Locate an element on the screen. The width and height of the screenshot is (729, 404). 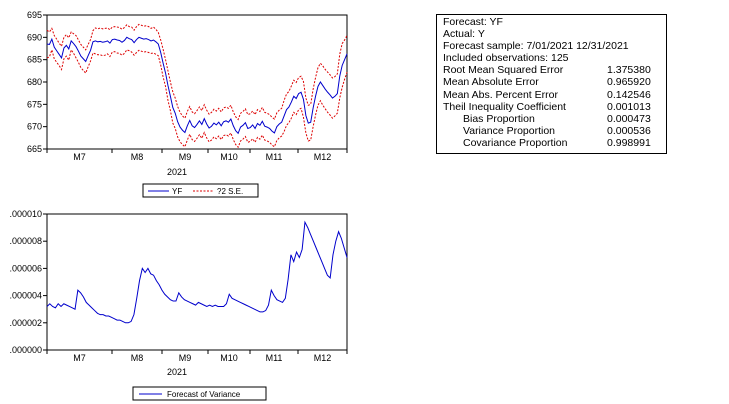
y-tick-label: 675 is located at coordinates (34, 104).